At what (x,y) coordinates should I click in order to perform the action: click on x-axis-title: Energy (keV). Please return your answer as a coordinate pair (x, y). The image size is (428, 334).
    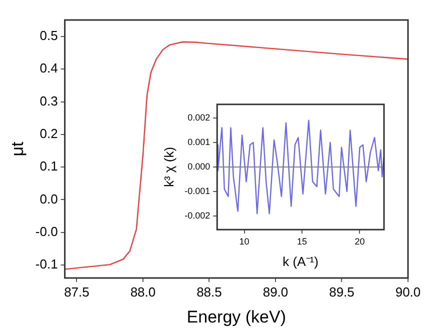
    Looking at the image, I should click on (236, 316).